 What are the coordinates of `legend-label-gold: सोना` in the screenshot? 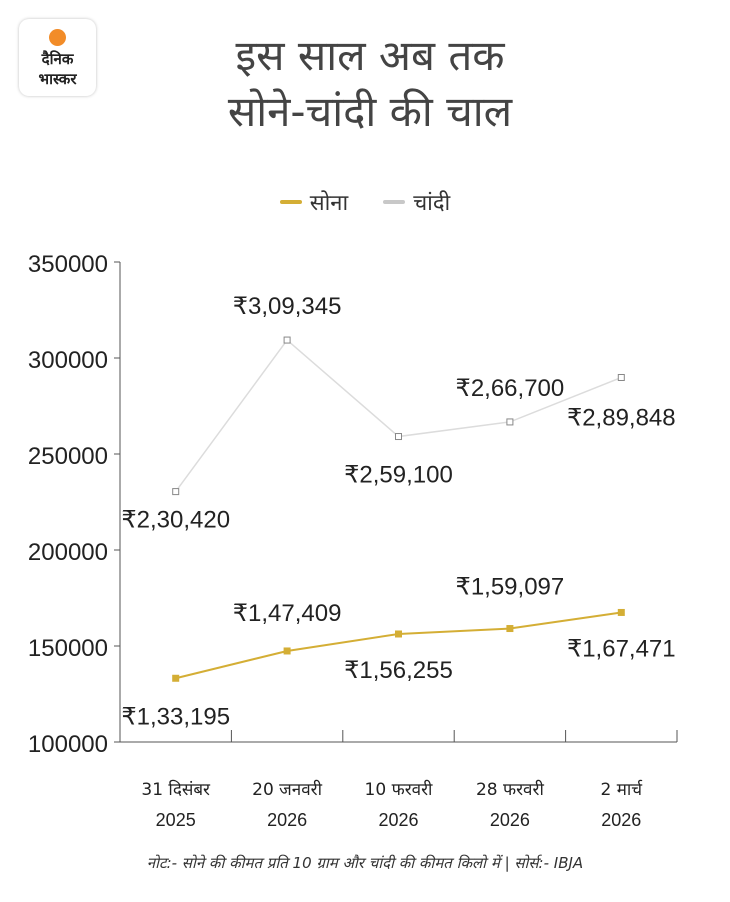 It's located at (329, 203).